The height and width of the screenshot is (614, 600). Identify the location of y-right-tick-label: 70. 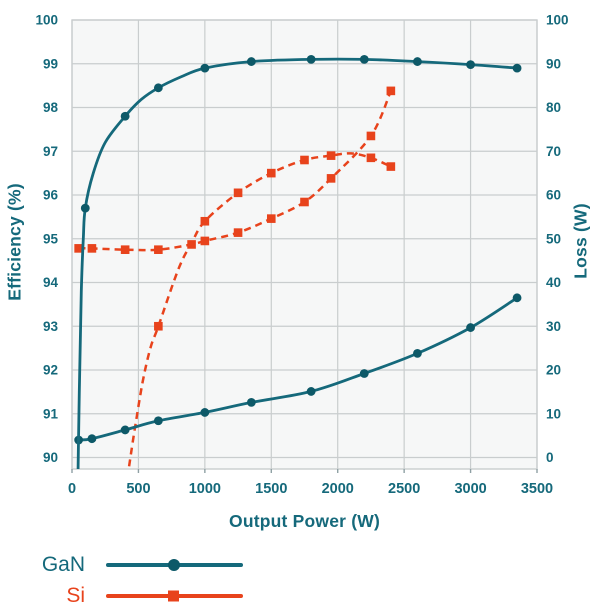
(553, 151).